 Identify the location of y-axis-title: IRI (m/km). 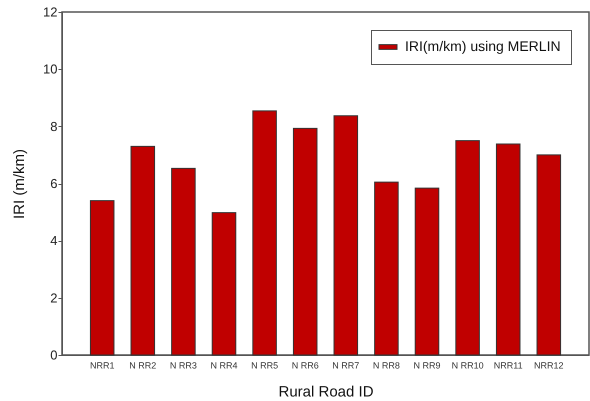
(19, 184).